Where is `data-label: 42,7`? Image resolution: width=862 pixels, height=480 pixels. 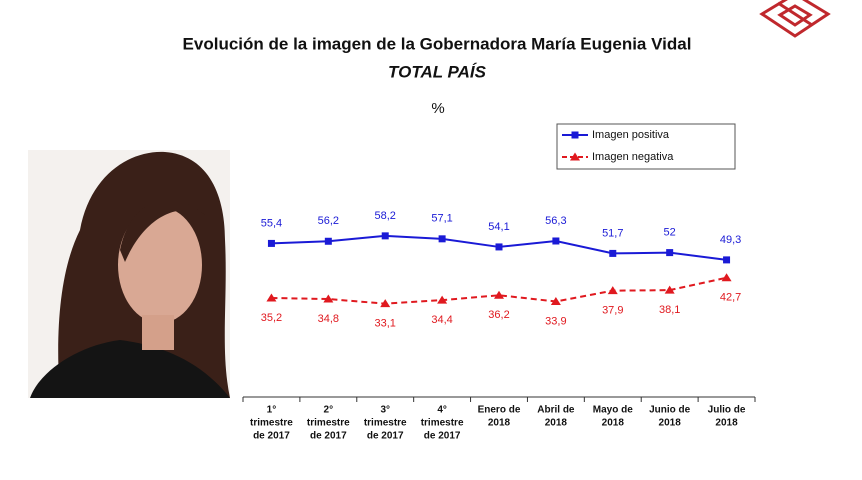 data-label: 42,7 is located at coordinates (730, 298).